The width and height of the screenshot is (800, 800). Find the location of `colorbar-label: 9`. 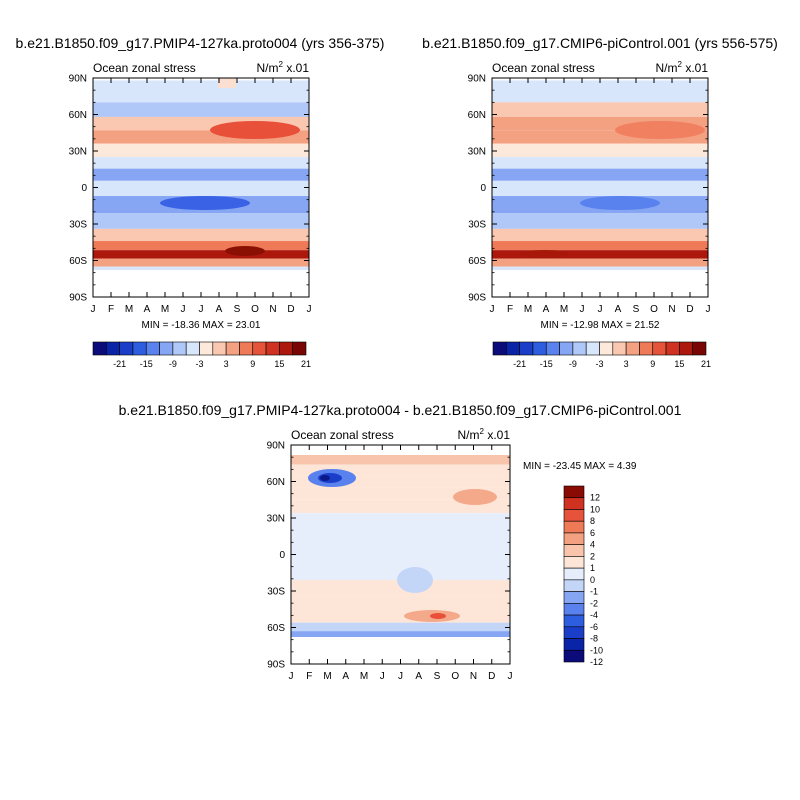

colorbar-label: 9 is located at coordinates (252, 364).